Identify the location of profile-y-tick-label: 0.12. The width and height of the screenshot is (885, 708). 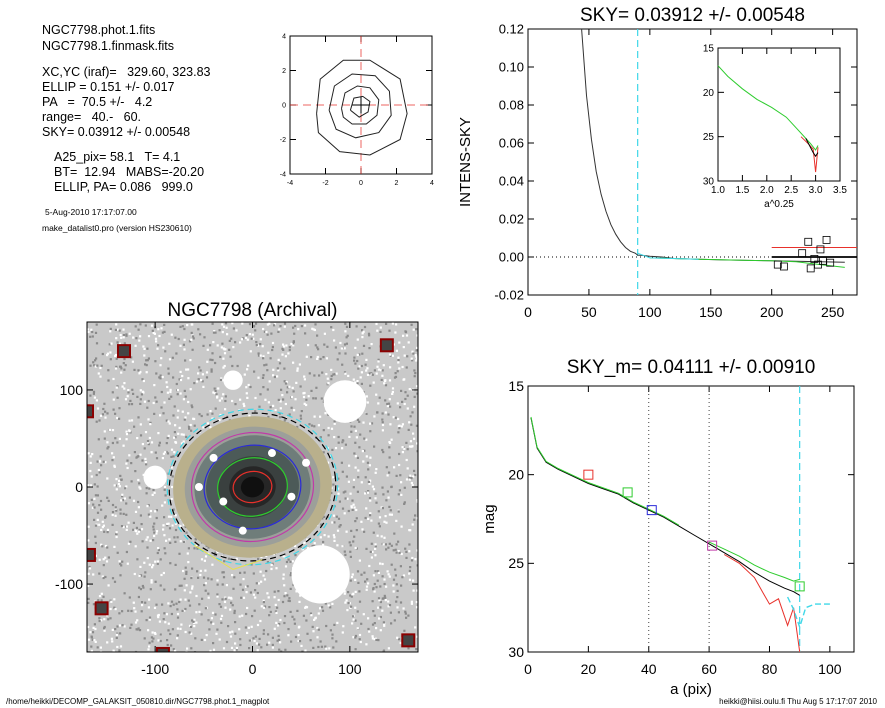
(511, 29).